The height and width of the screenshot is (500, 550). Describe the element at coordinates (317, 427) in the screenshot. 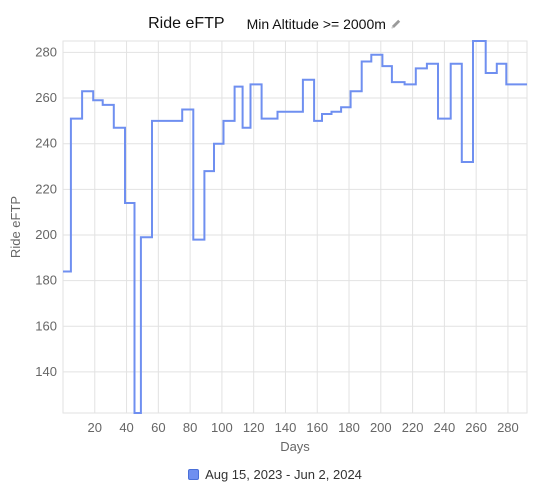

I see `x-tick-label: 160` at that location.